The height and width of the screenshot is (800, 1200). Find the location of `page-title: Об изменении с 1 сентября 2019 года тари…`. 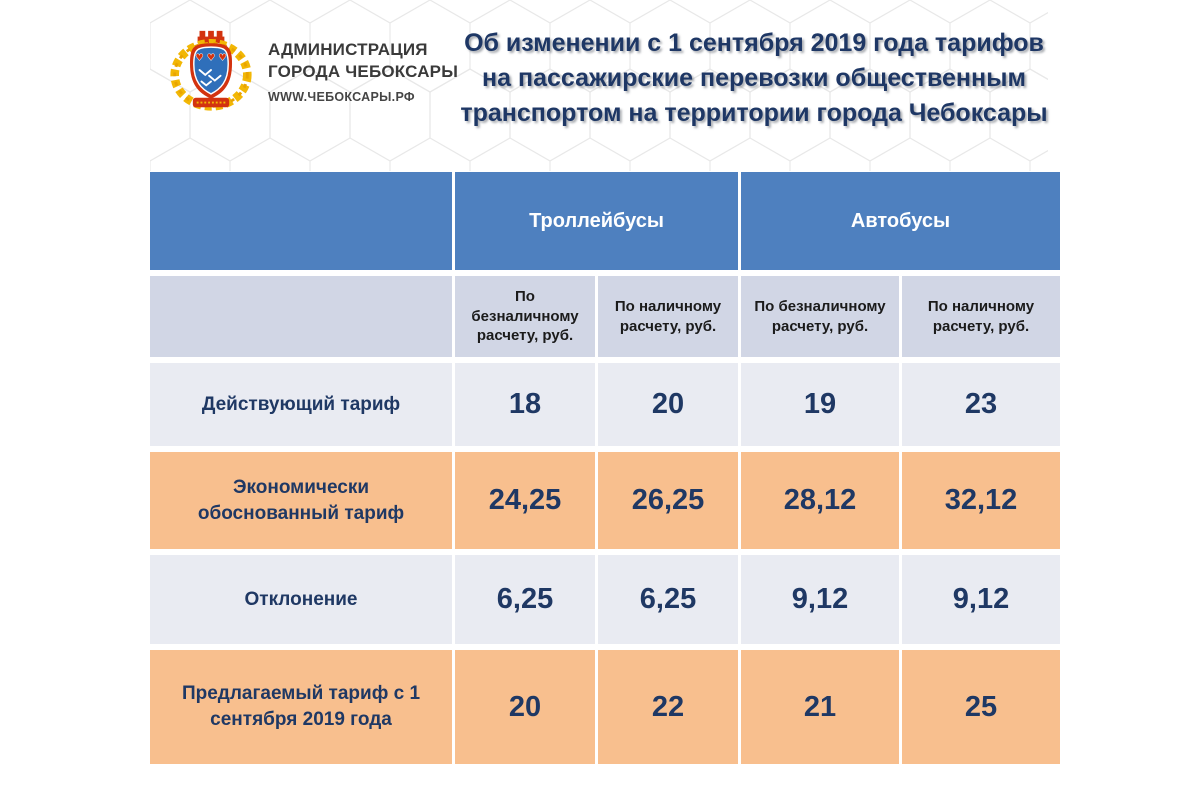

page-title: Об изменении с 1 сентября 2019 года тари… is located at coordinates (754, 78).